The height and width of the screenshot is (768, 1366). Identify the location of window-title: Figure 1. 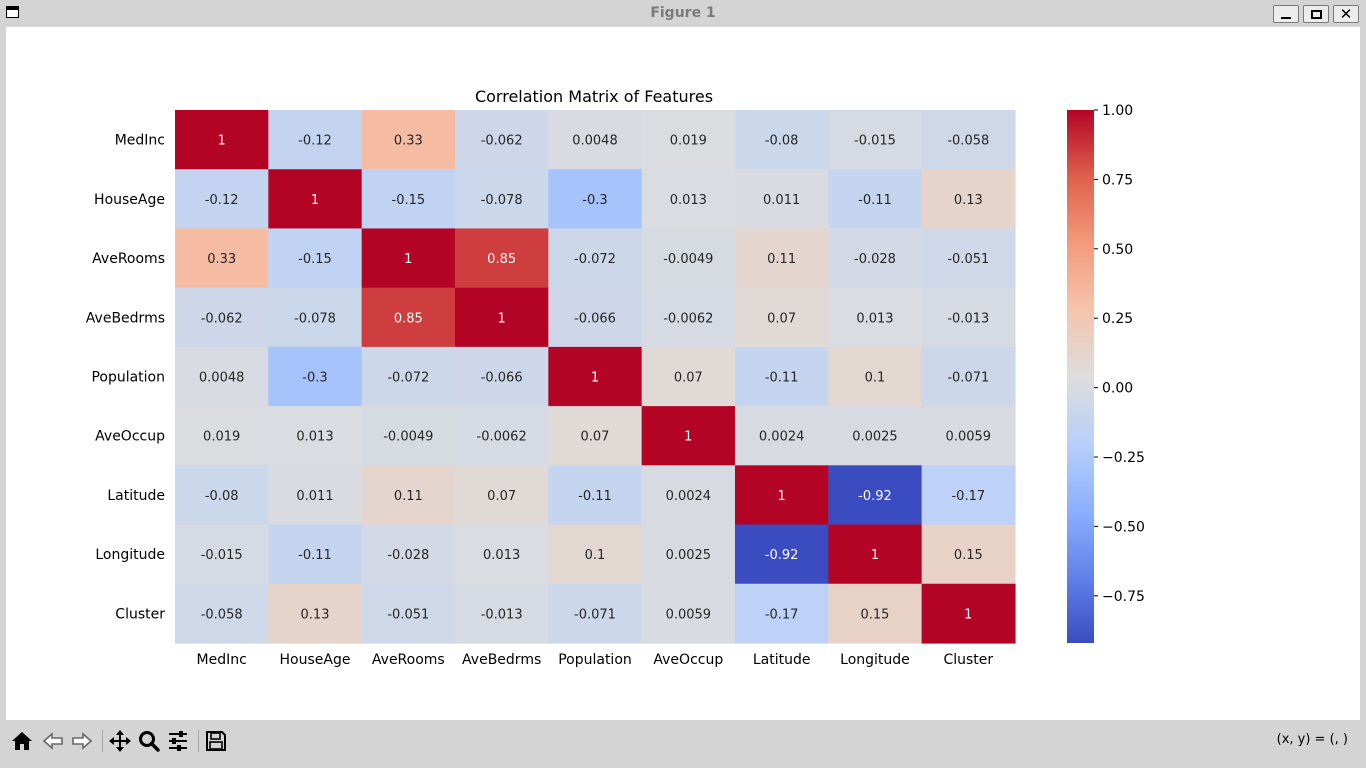
(683, 13).